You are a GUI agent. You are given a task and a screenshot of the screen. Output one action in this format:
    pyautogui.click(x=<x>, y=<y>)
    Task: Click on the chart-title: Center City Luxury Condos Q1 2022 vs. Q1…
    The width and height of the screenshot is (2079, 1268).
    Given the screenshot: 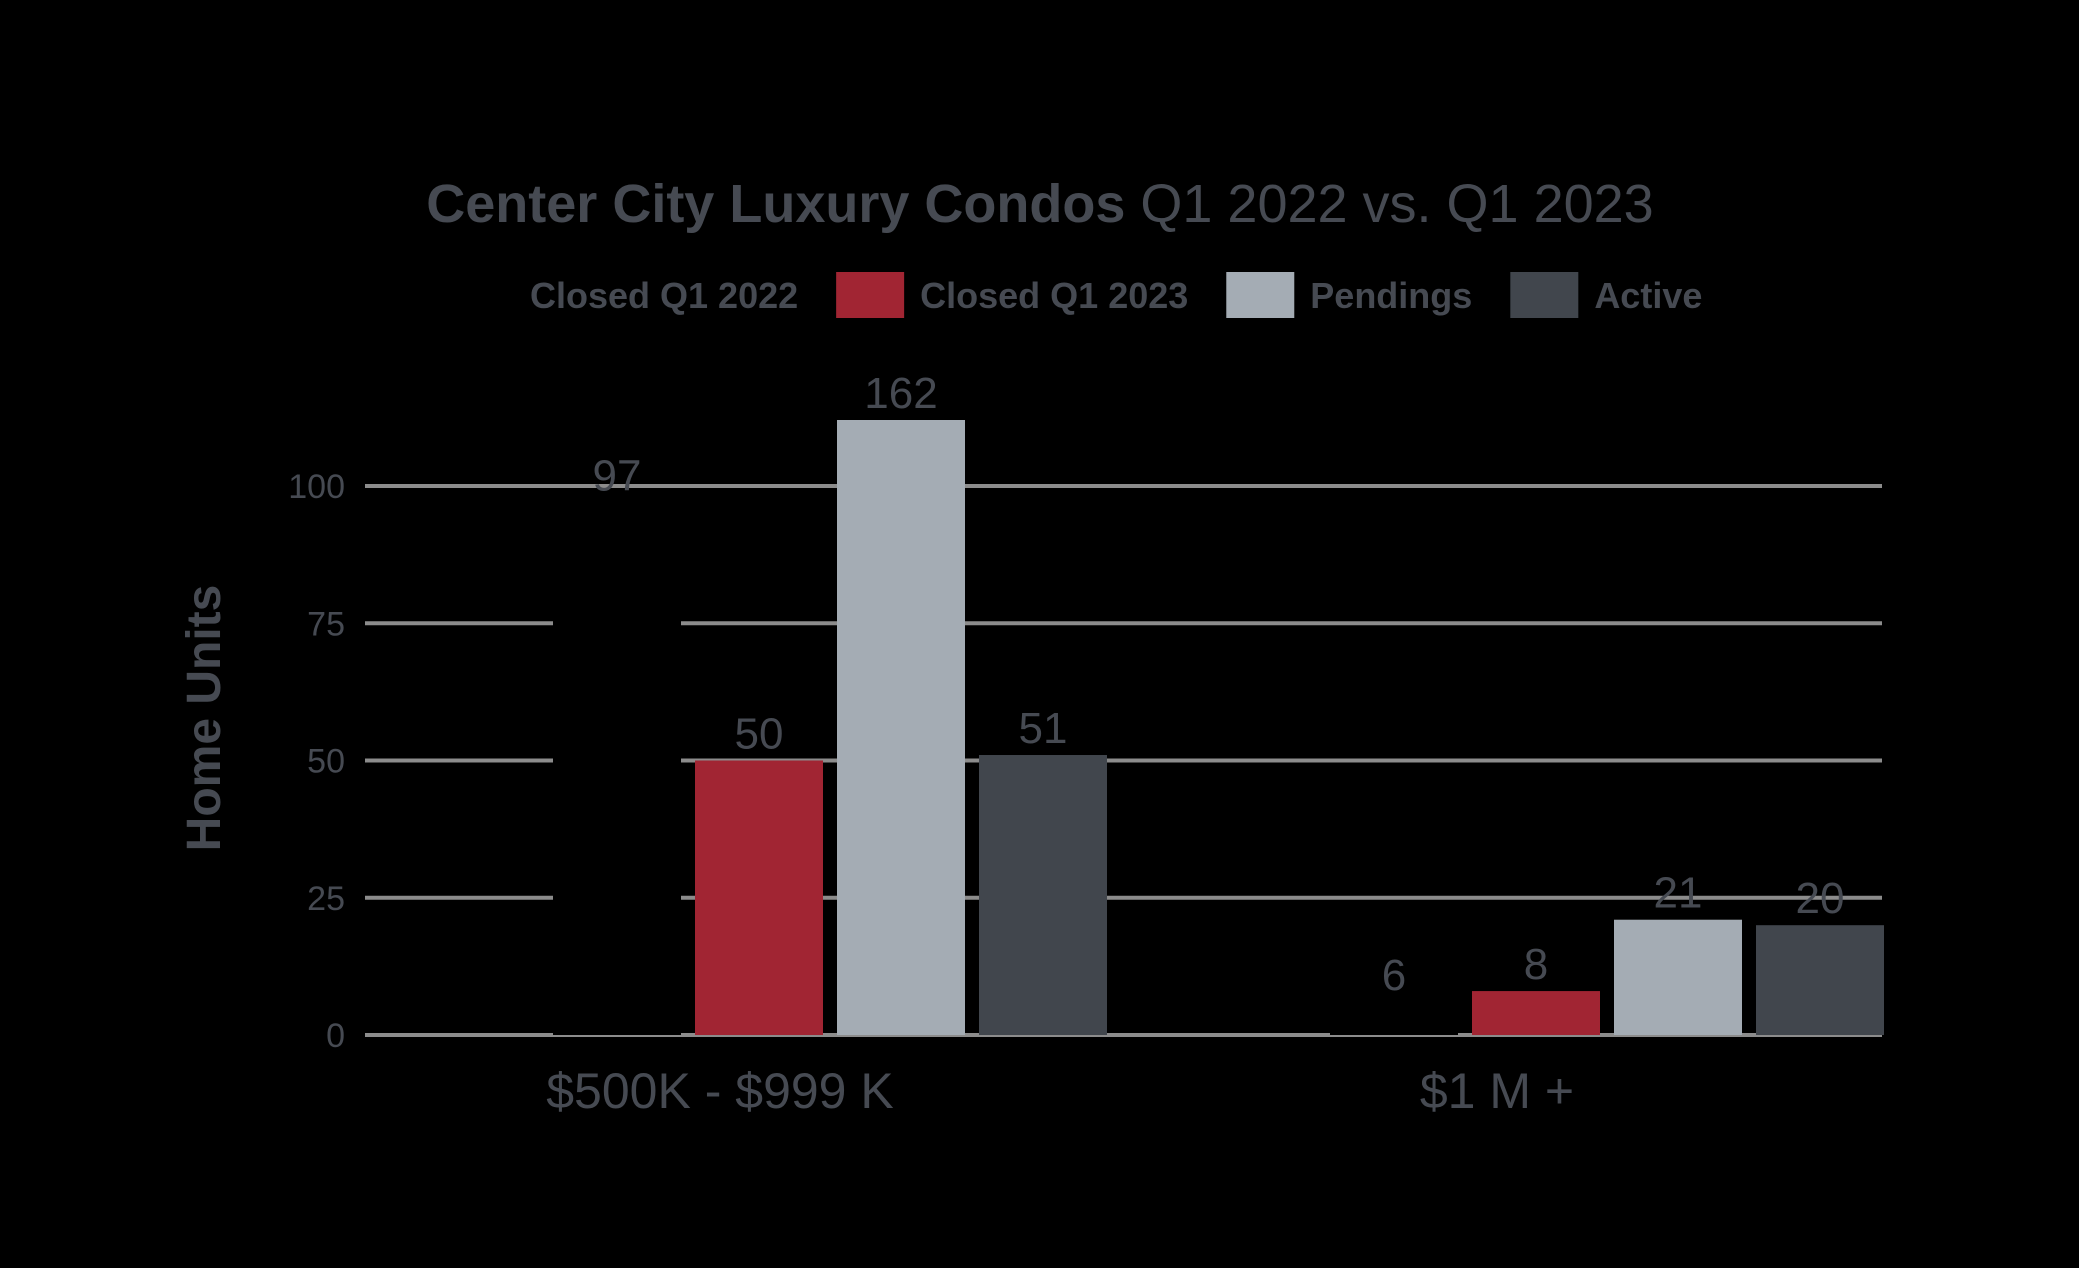 What is the action you would take?
    pyautogui.click(x=1039, y=204)
    